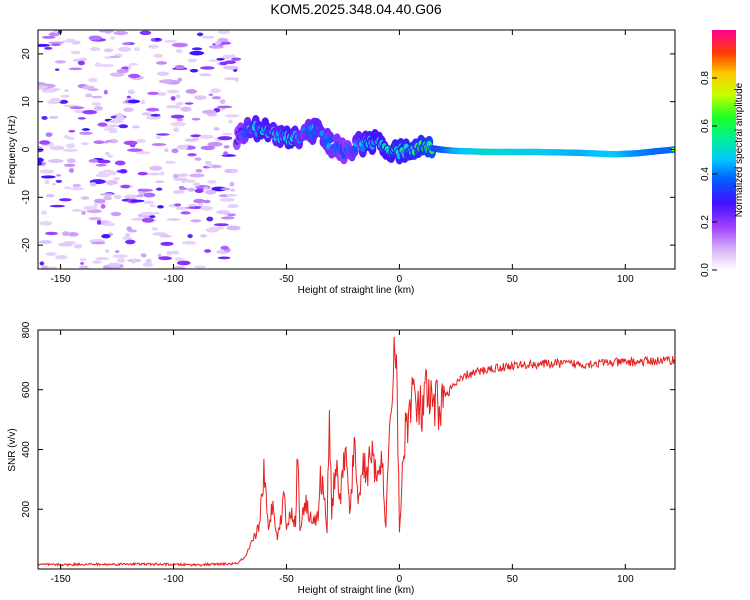 This screenshot has width=750, height=600. Describe the element at coordinates (286, 279) in the screenshot. I see `spectrogram-xtick-label: -50` at that location.